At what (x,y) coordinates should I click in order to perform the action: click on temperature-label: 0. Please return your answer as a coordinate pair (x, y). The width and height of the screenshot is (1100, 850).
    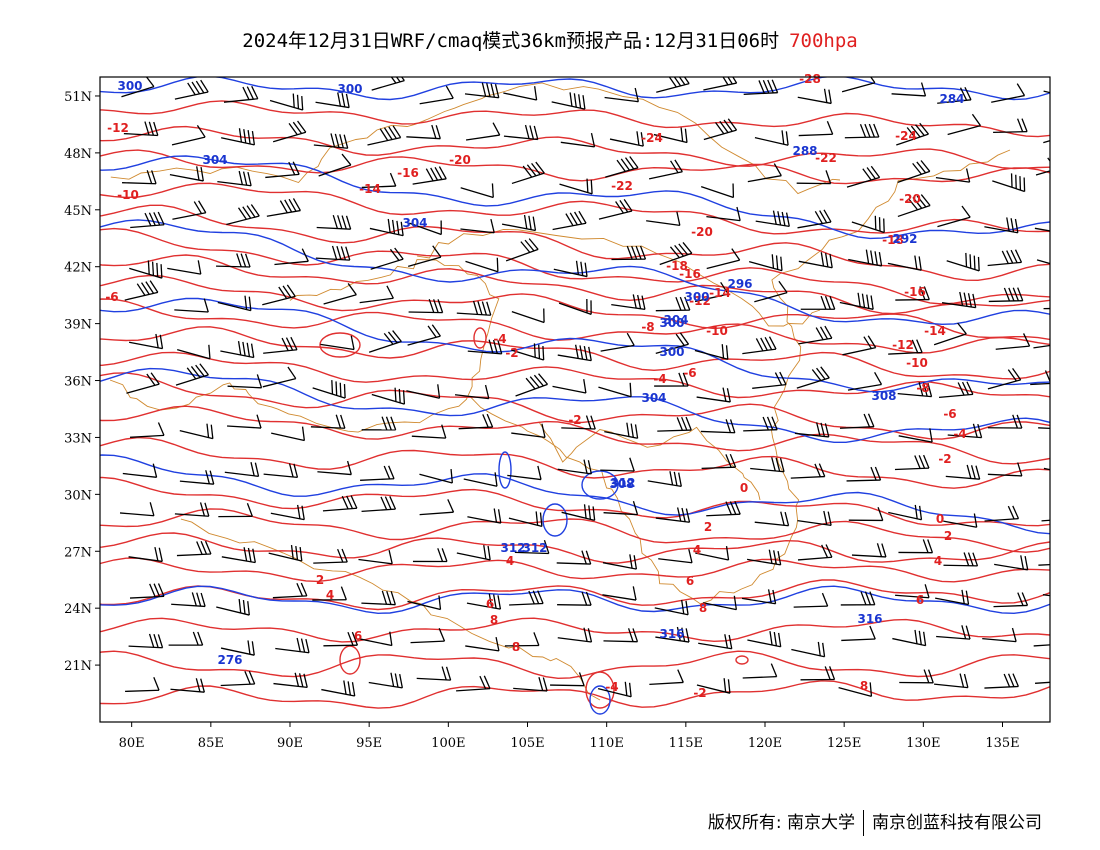
    Looking at the image, I should click on (940, 519).